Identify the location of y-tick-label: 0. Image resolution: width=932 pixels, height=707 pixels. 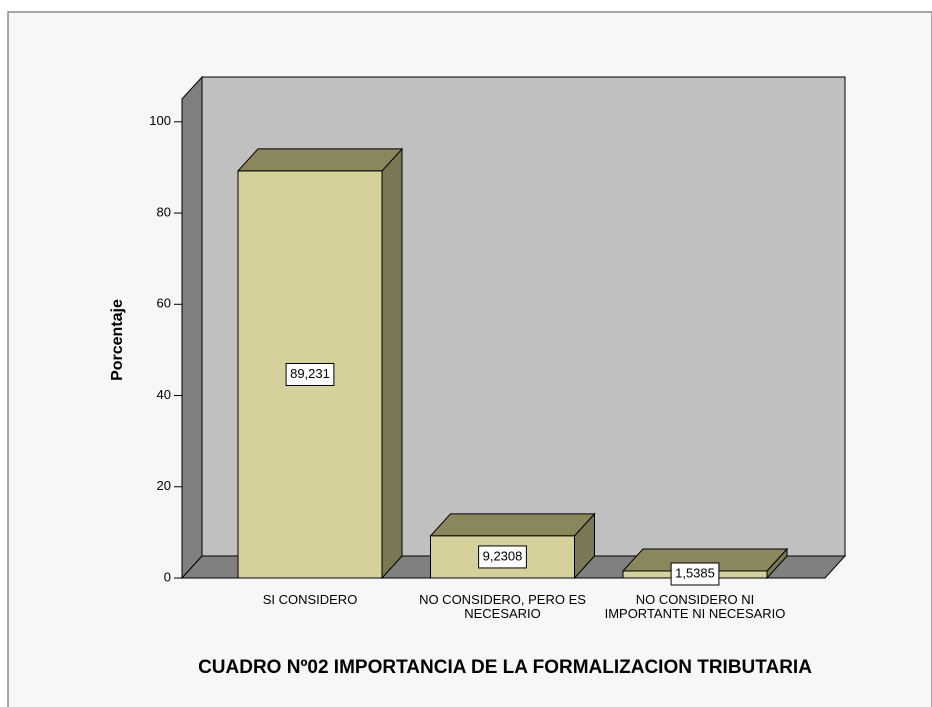
(167, 576).